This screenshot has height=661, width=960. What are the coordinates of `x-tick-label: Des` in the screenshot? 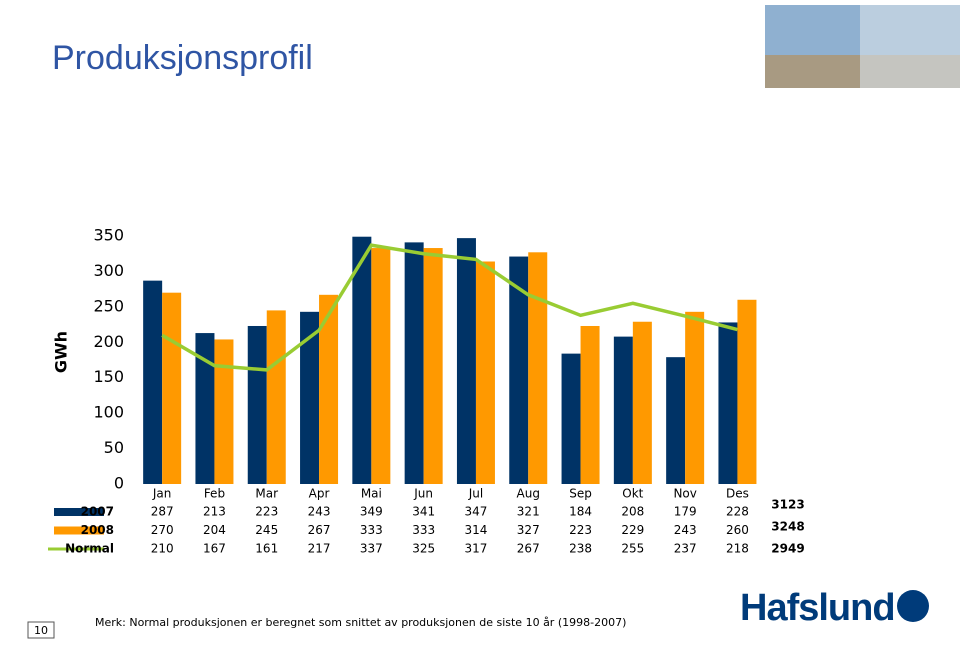 It's located at (737, 494).